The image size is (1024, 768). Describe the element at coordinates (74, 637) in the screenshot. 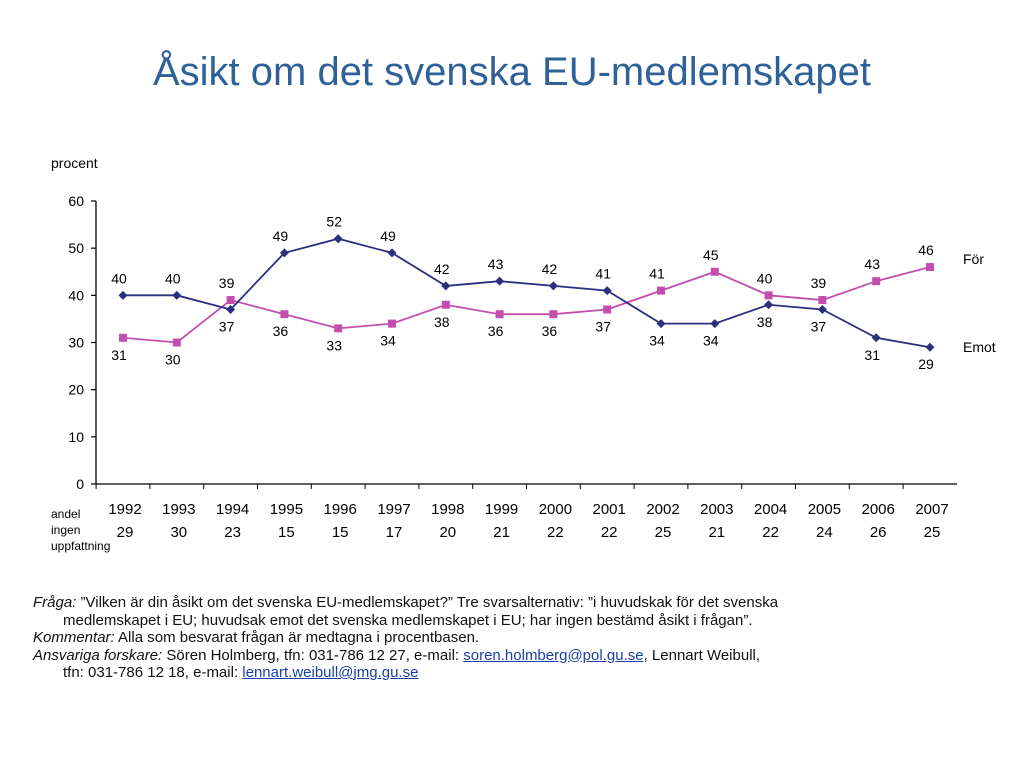

I see `comment-label: Kommentar:` at that location.